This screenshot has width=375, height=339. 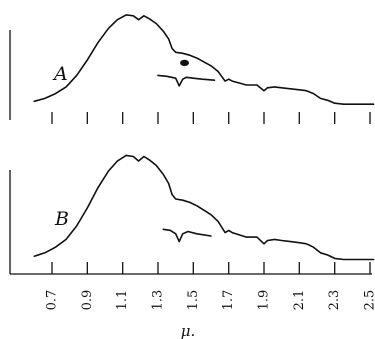 I want to click on panel-b-inset-line, so click(x=187, y=235).